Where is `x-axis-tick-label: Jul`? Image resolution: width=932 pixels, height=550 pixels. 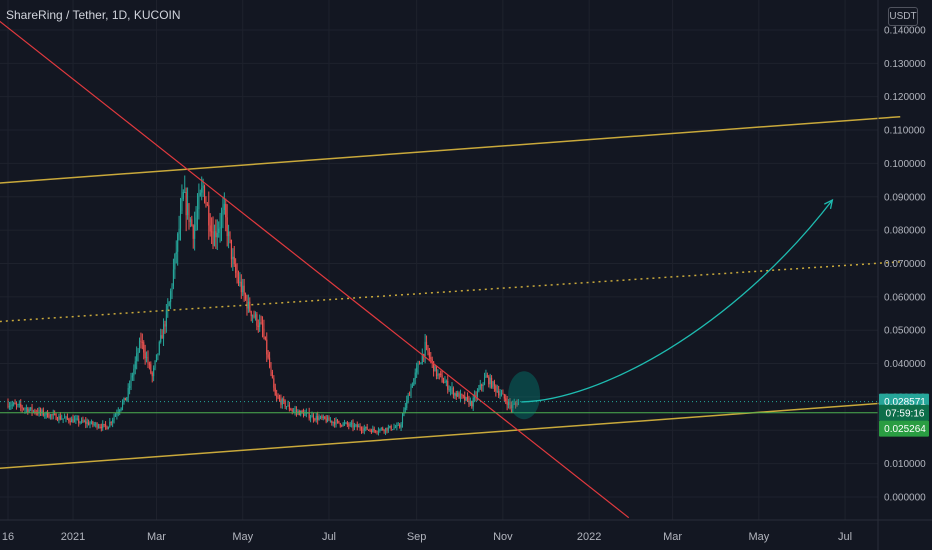 x-axis-tick-label: Jul is located at coordinates (845, 537).